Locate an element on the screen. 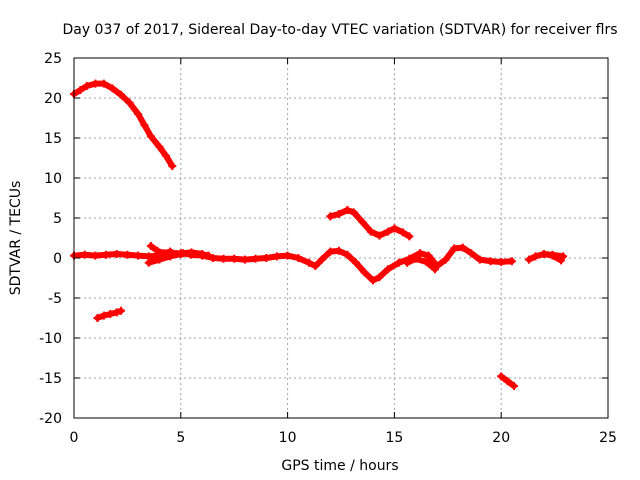 The image size is (640, 480). x-tick-label: 25 is located at coordinates (608, 438).